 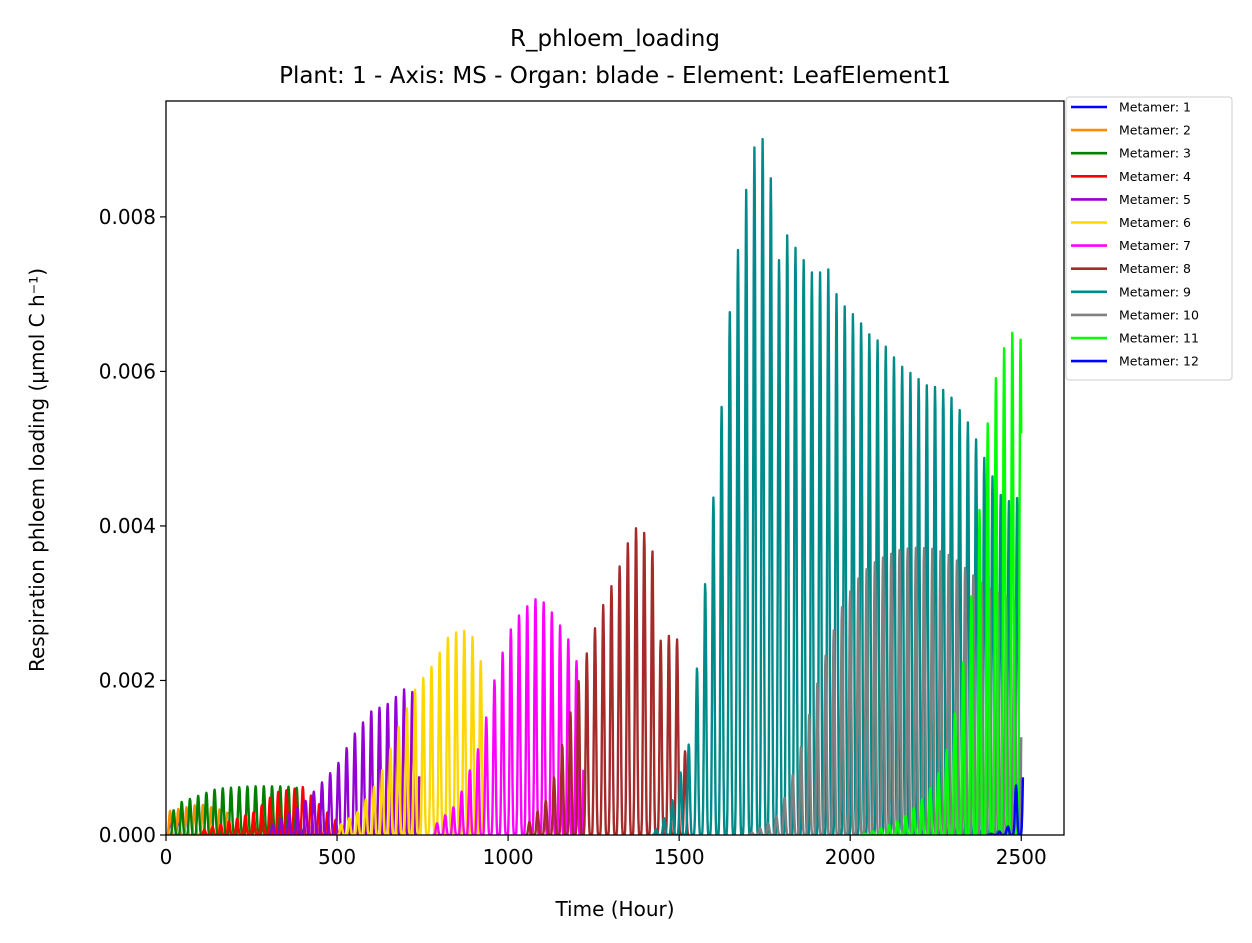 I want to click on x-tick-label: 0, so click(x=166, y=857).